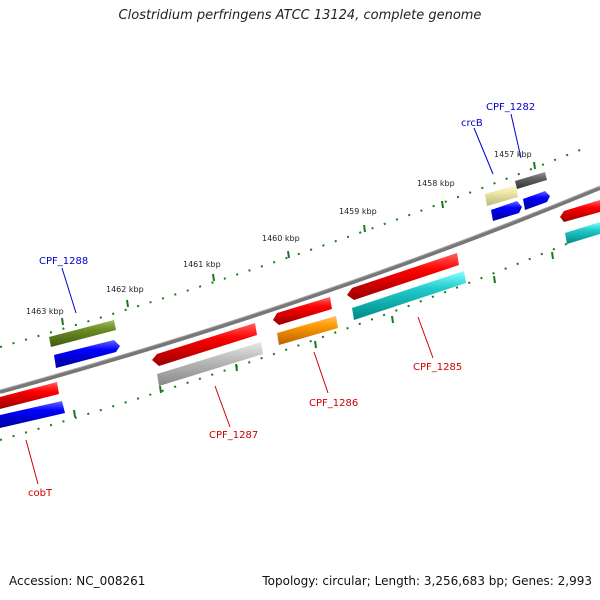 Image resolution: width=600 pixels, height=600 pixels. Describe the element at coordinates (82, 333) in the screenshot. I see `feature-olive` at that location.